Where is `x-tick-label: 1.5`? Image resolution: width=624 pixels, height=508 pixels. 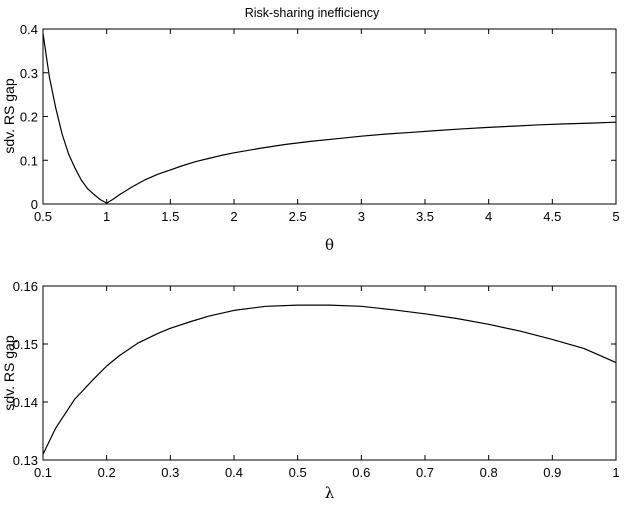
x-tick-label: 1.5 is located at coordinates (170, 216).